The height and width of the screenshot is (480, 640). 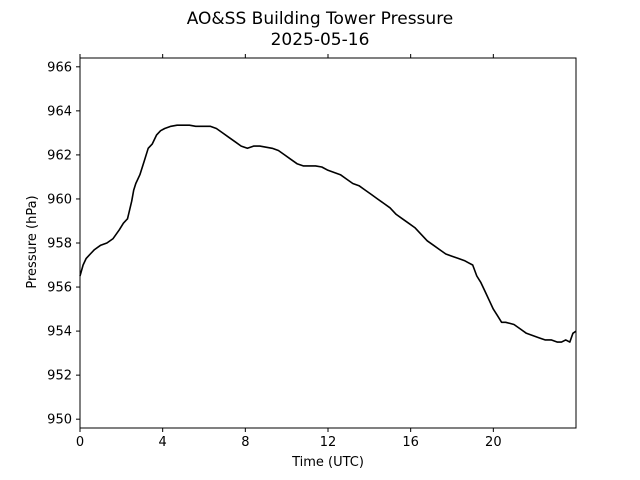 I want to click on x-tick-label: 4, so click(x=163, y=442).